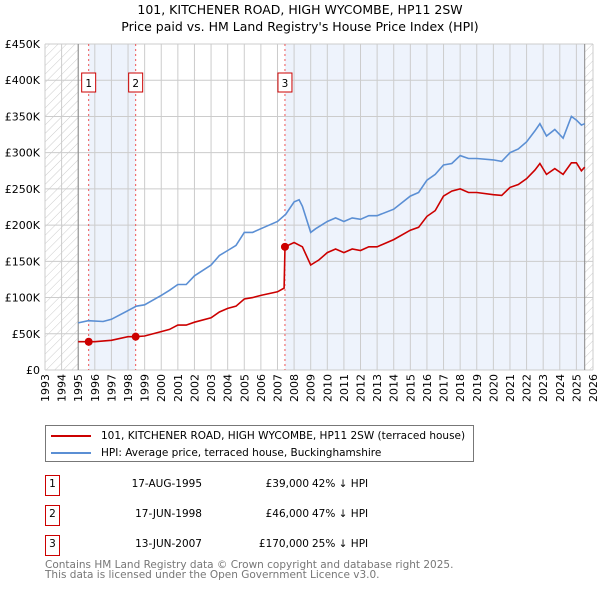 The image size is (600, 590). Describe the element at coordinates (23, 189) in the screenshot. I see `y-tick-label: £250K` at that location.